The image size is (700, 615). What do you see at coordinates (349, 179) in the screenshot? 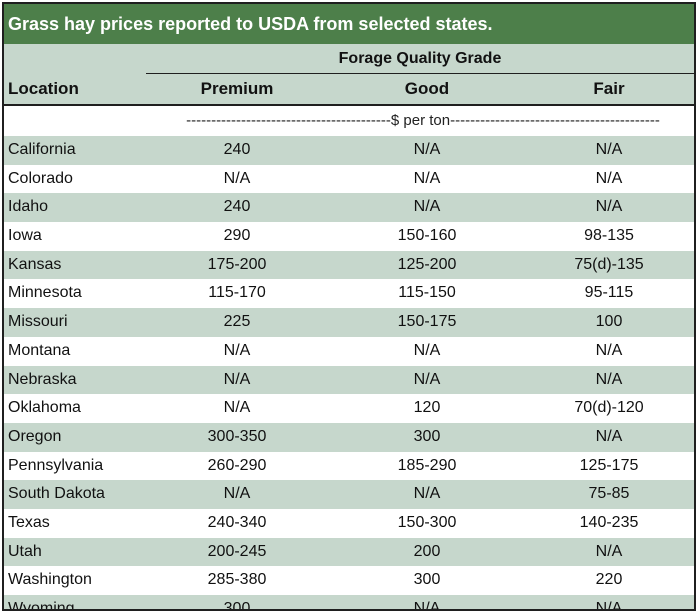
I see `table-row: Colorado N/A N/A N/A` at bounding box center [349, 179].